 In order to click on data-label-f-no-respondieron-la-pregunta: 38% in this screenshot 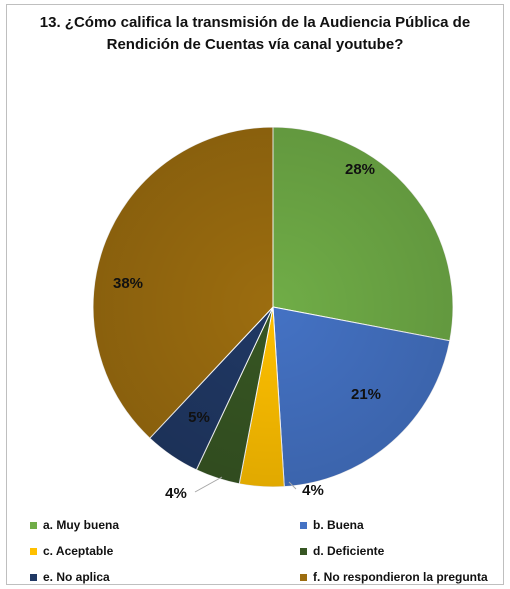, I will do `click(128, 283)`.